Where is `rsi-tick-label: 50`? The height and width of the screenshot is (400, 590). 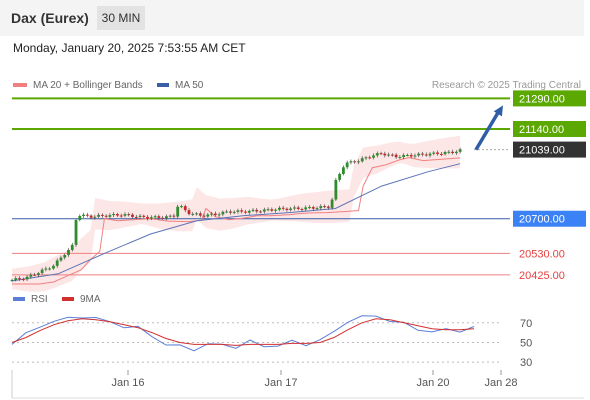 rsi-tick-label: 50 is located at coordinates (526, 343).